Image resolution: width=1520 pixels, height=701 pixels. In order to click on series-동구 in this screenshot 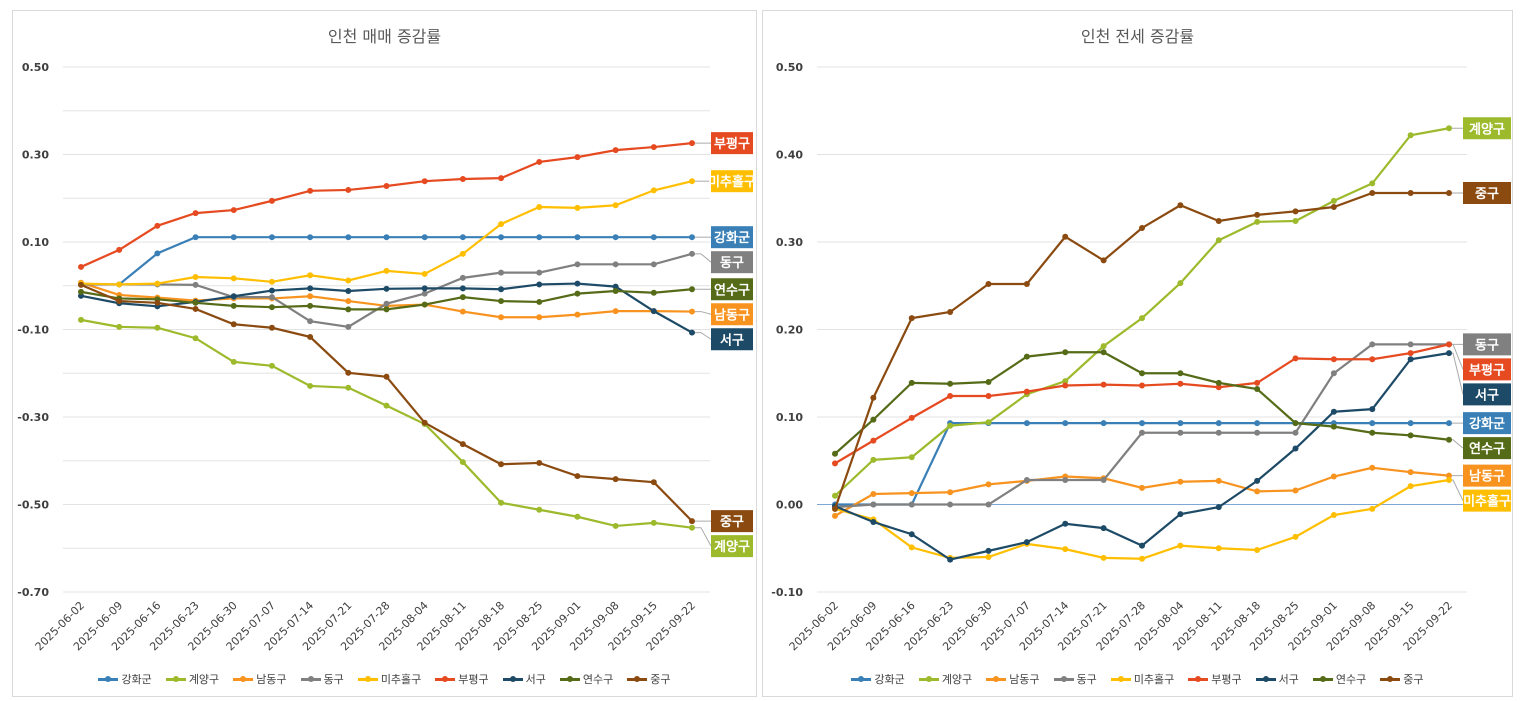, I will do `click(386, 290)`.